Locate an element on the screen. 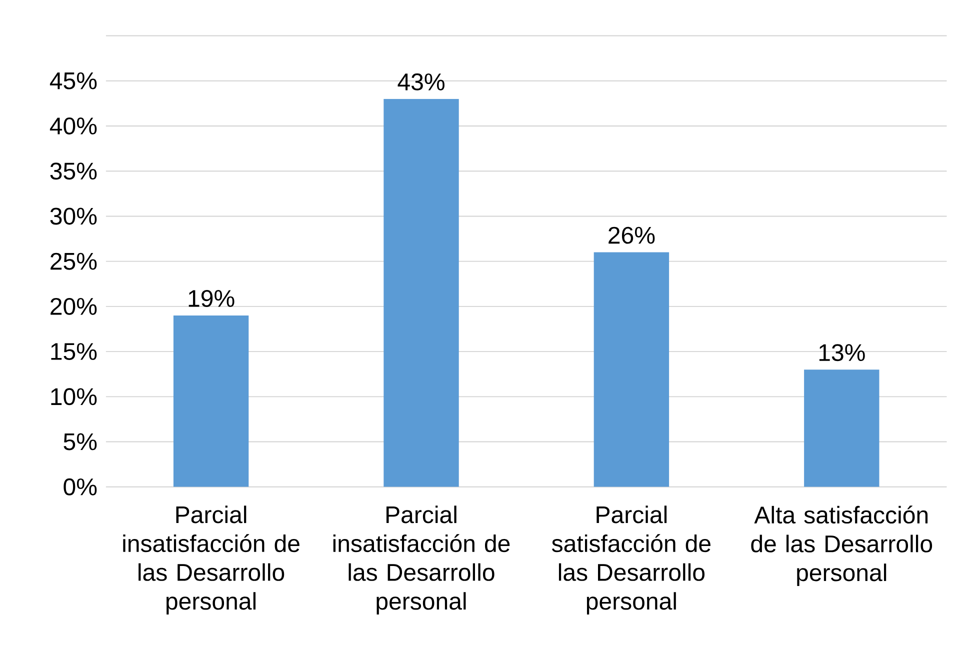  y-tick-label: 40% is located at coordinates (73, 126).